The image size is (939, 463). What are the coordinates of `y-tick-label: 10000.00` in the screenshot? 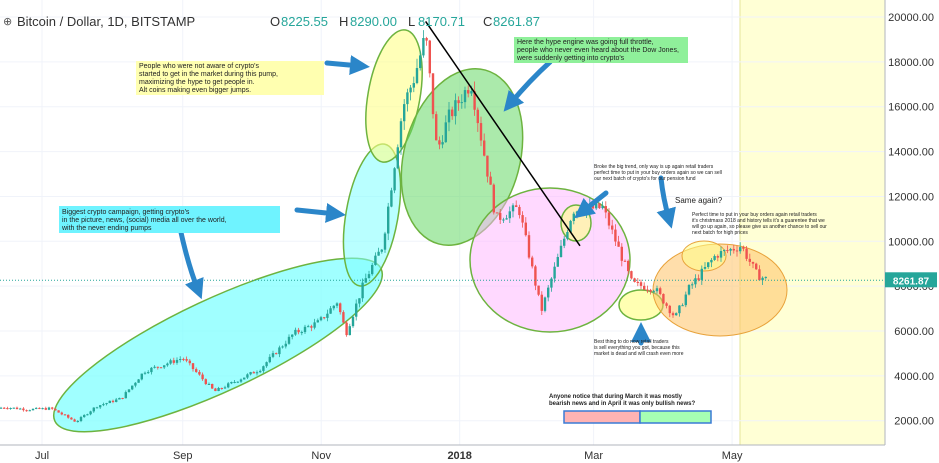 It's located at (911, 242).